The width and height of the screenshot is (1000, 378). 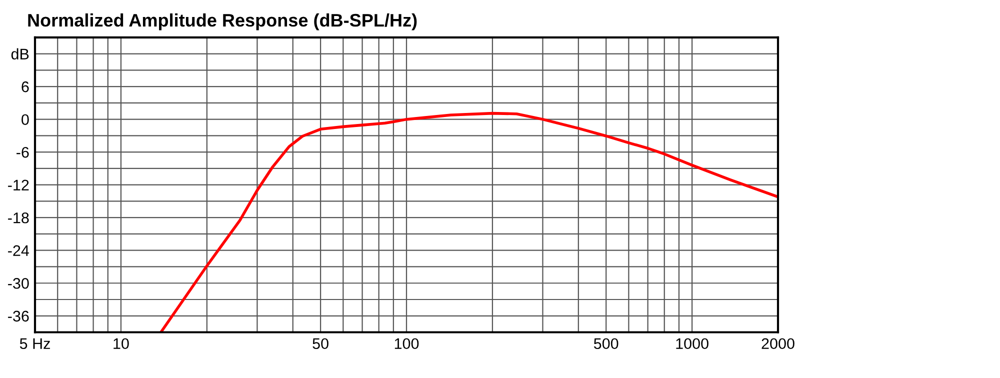 What do you see at coordinates (320, 344) in the screenshot?
I see `x-tick-label: 50` at bounding box center [320, 344].